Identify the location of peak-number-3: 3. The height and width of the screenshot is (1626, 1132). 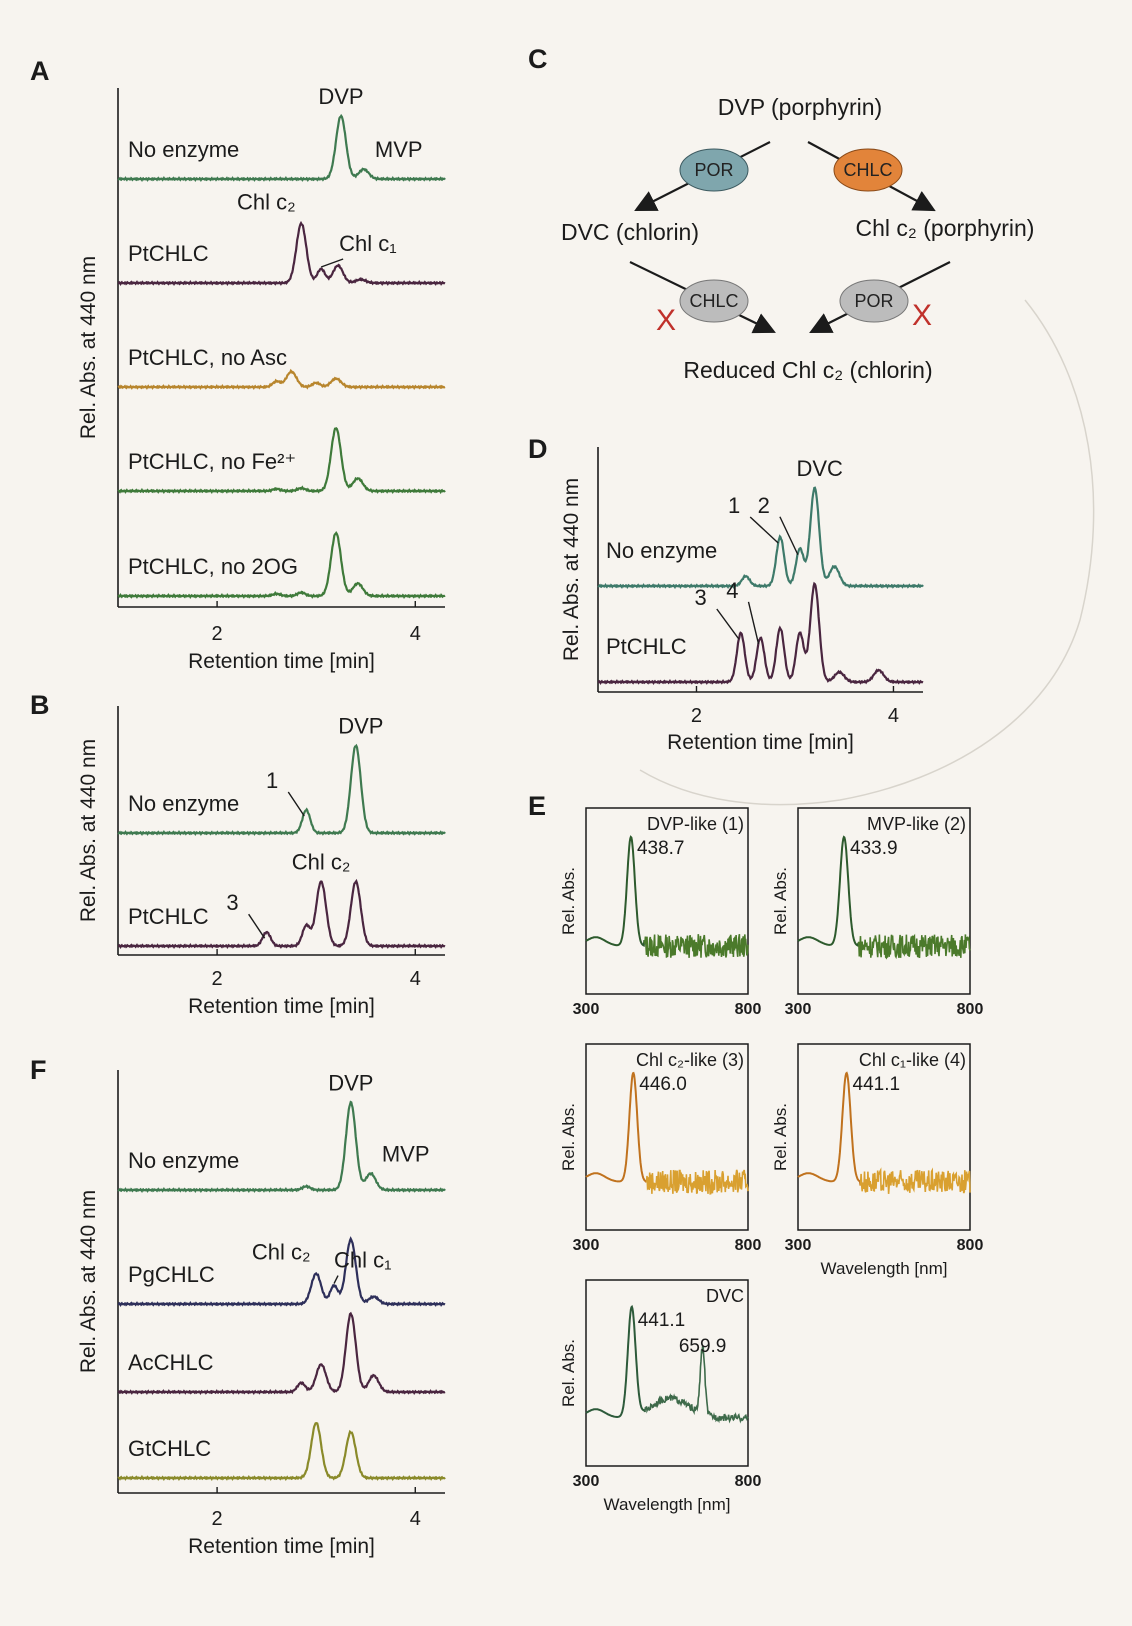
(232, 902).